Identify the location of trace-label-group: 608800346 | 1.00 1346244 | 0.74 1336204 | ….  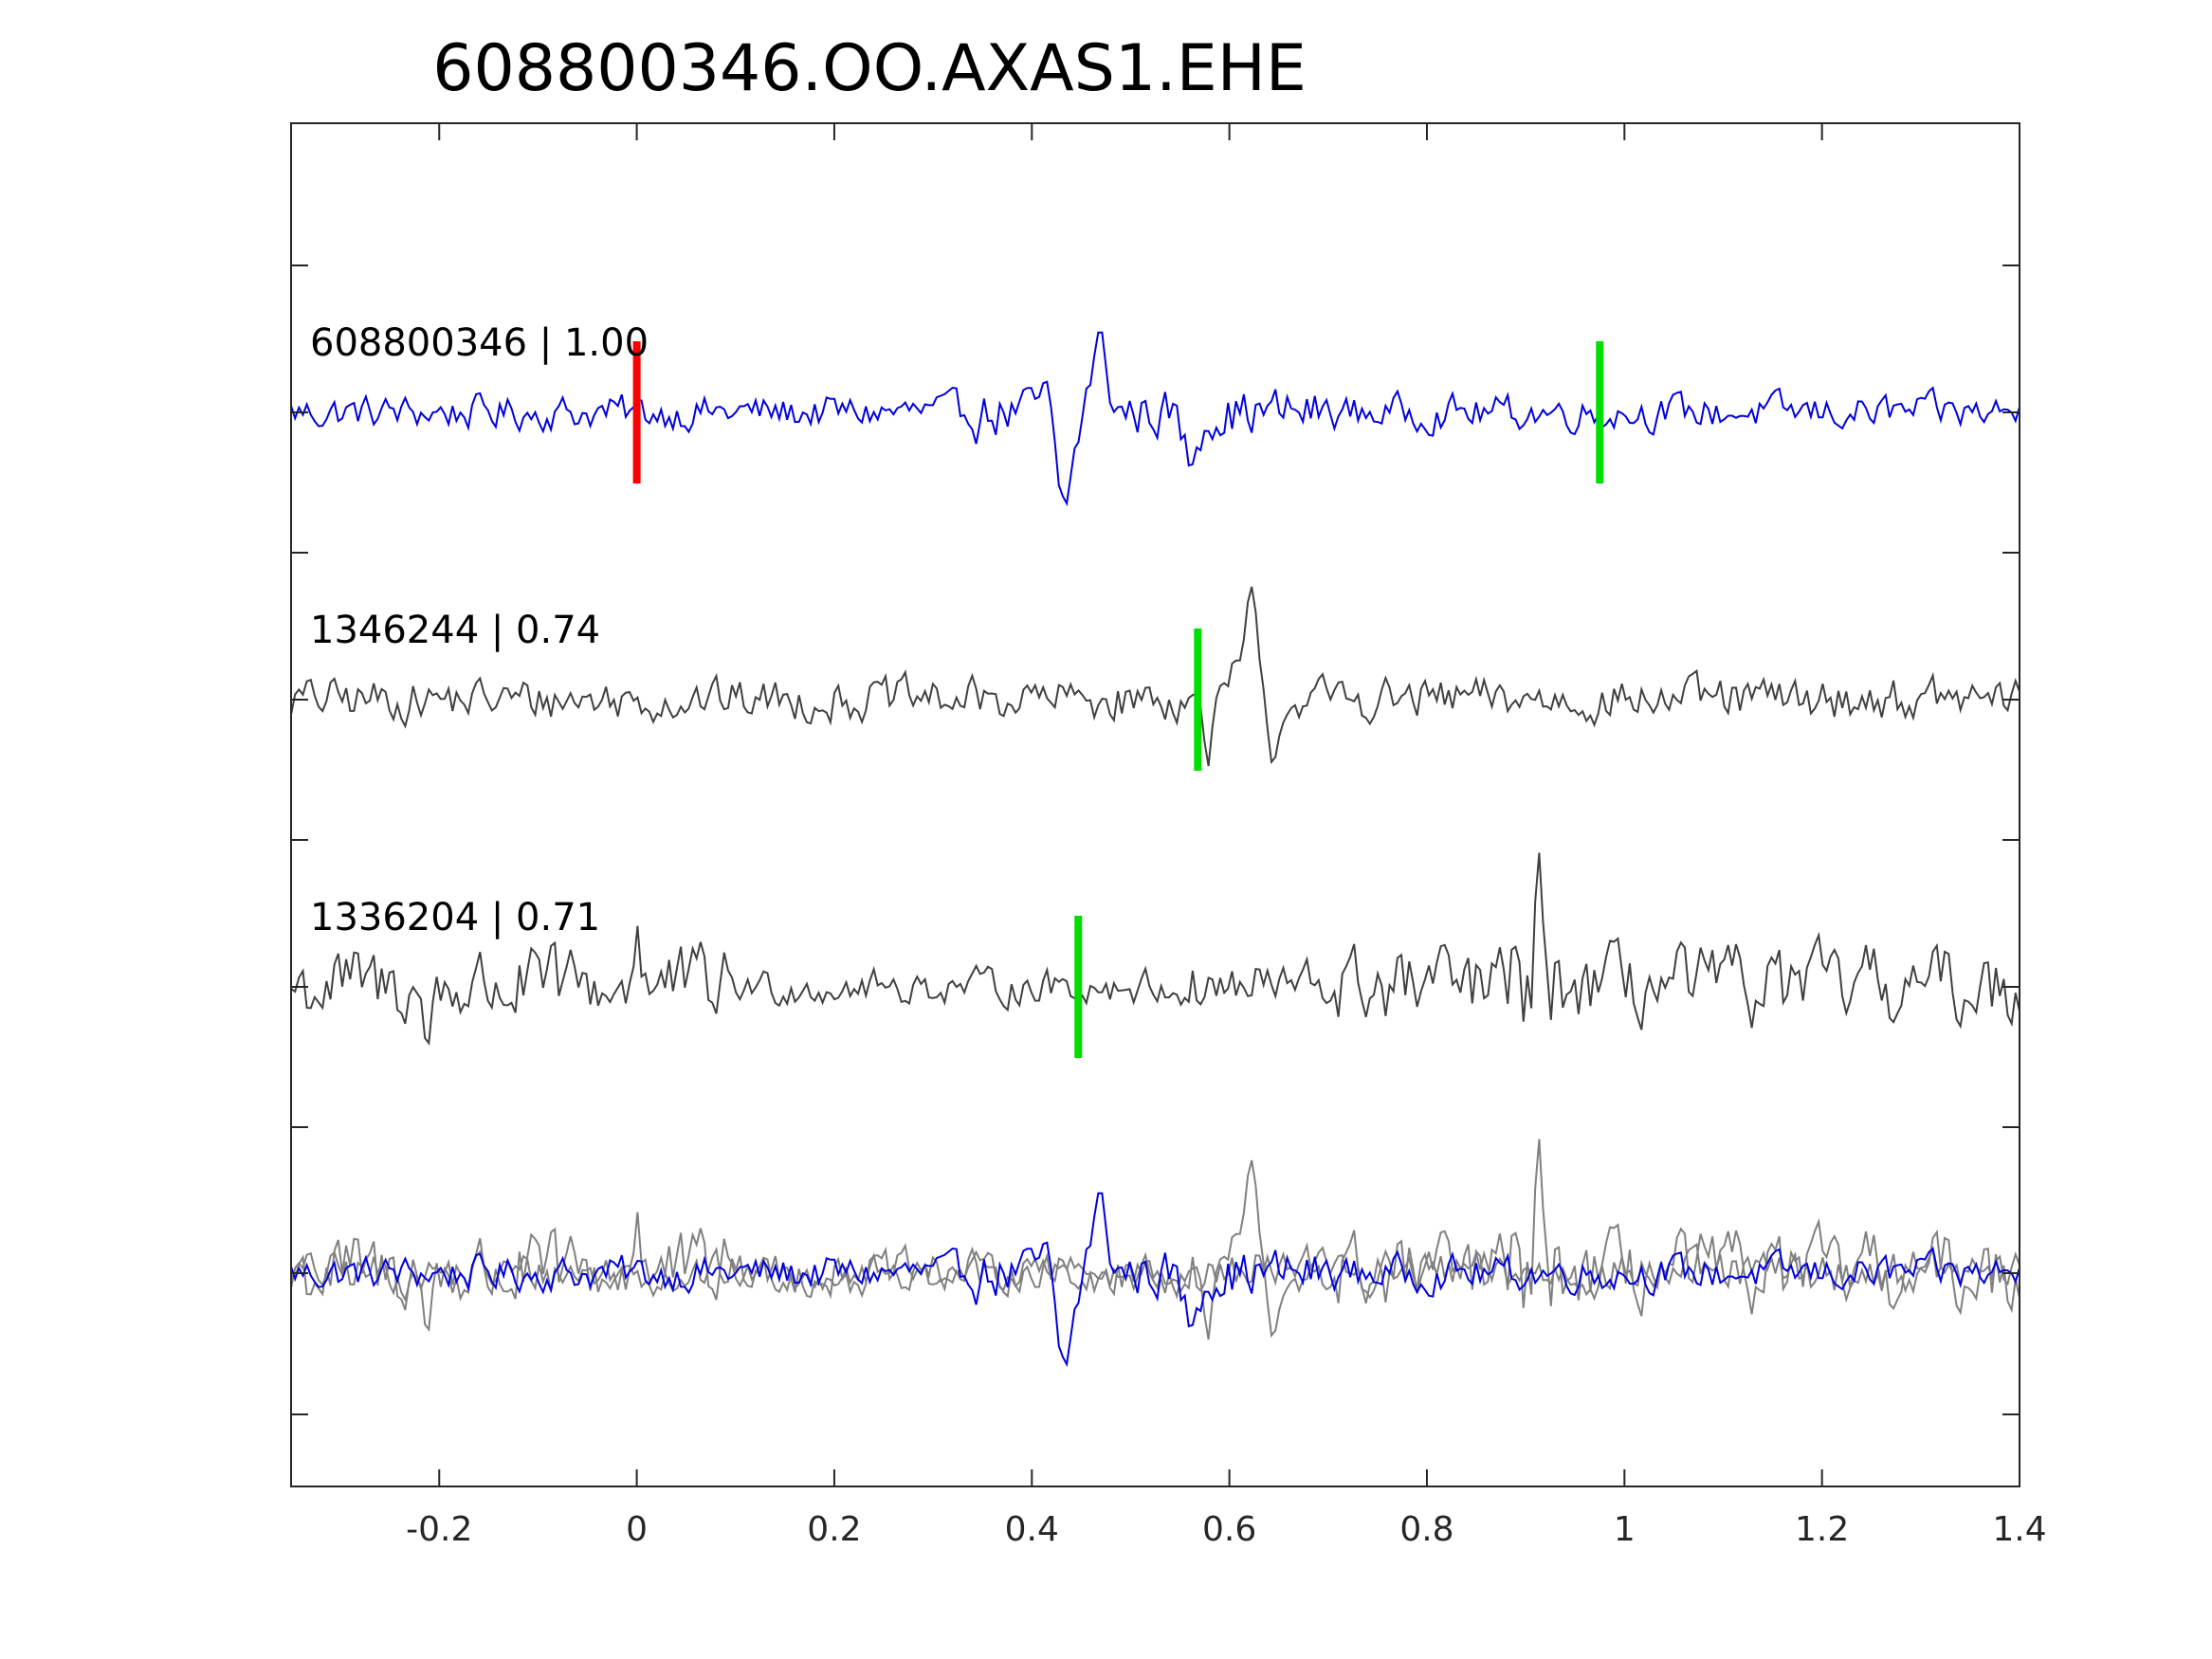
(479, 630).